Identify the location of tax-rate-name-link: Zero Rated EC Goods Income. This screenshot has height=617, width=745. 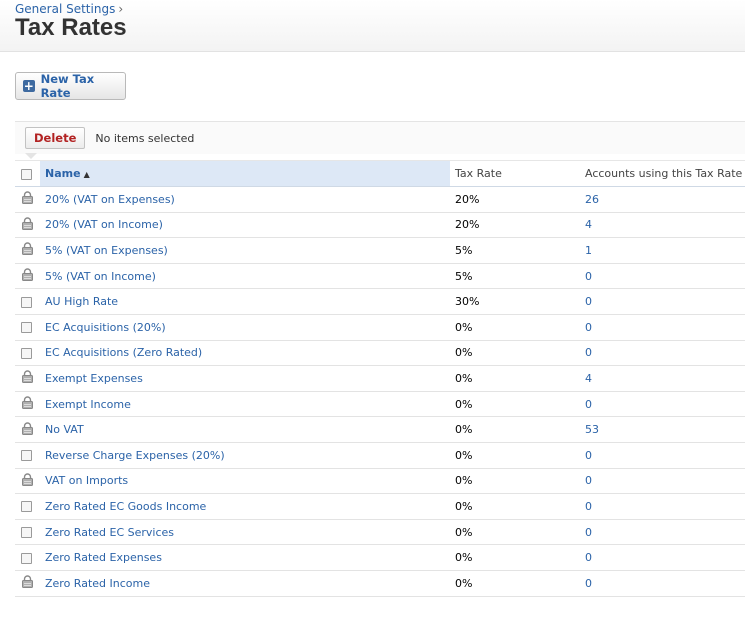
(245, 506).